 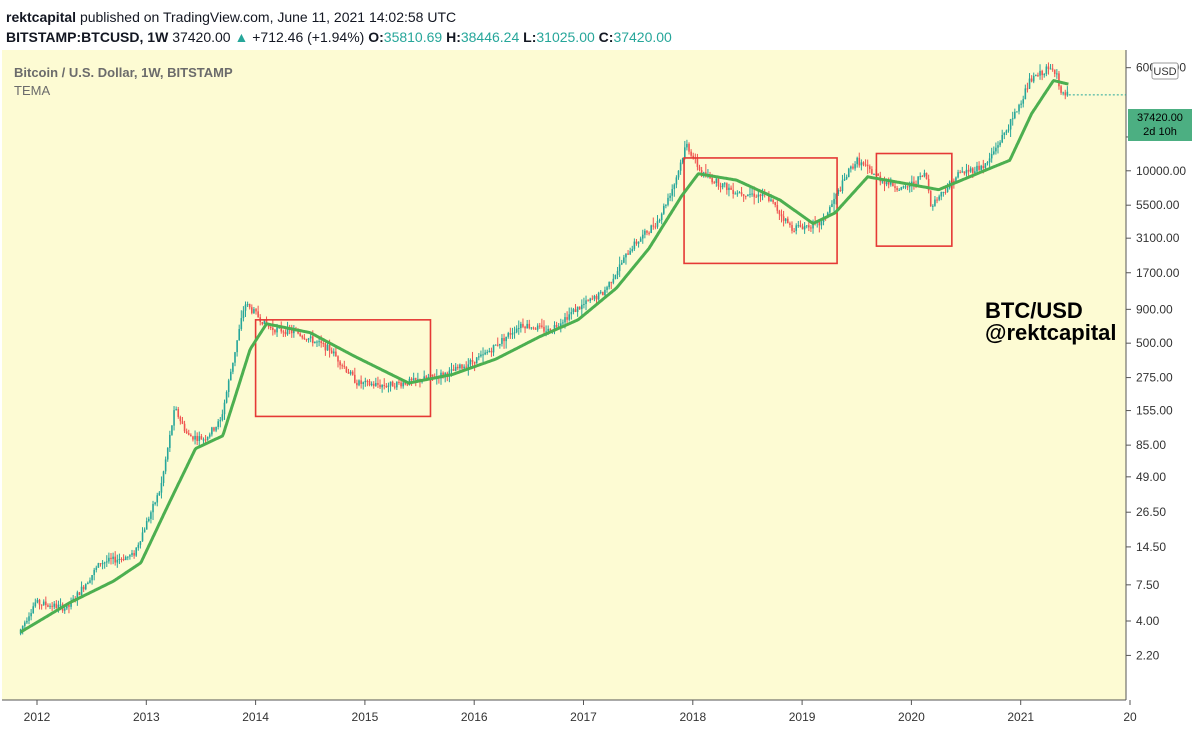 I want to click on last-price-axis-value: 37420.00, so click(x=1160, y=118).